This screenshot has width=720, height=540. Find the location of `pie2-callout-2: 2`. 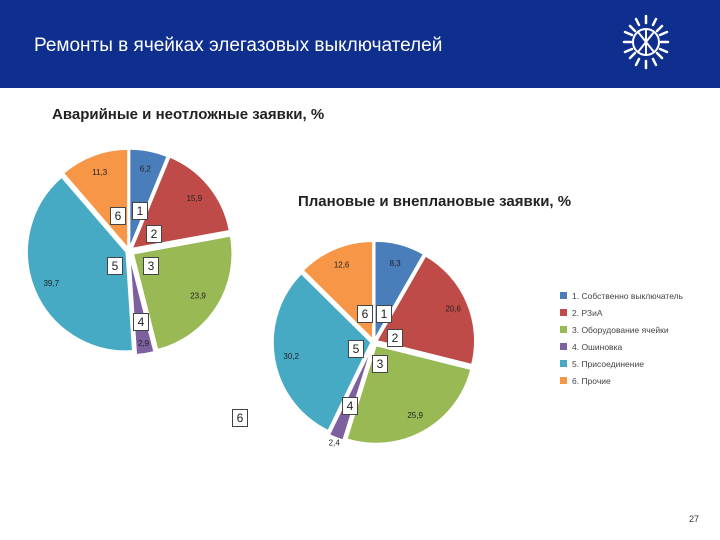

pie2-callout-2: 2 is located at coordinates (395, 338).